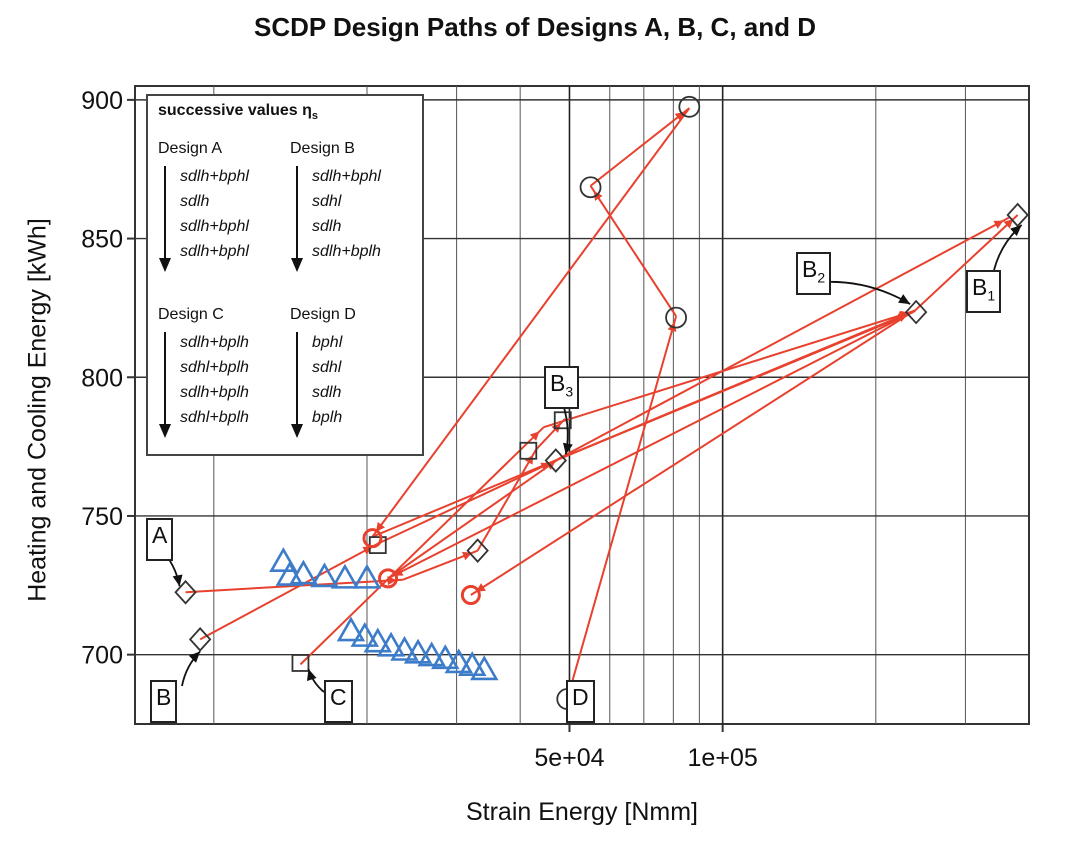  Describe the element at coordinates (235, 110) in the screenshot. I see `legend-title-text: successive values η` at that location.